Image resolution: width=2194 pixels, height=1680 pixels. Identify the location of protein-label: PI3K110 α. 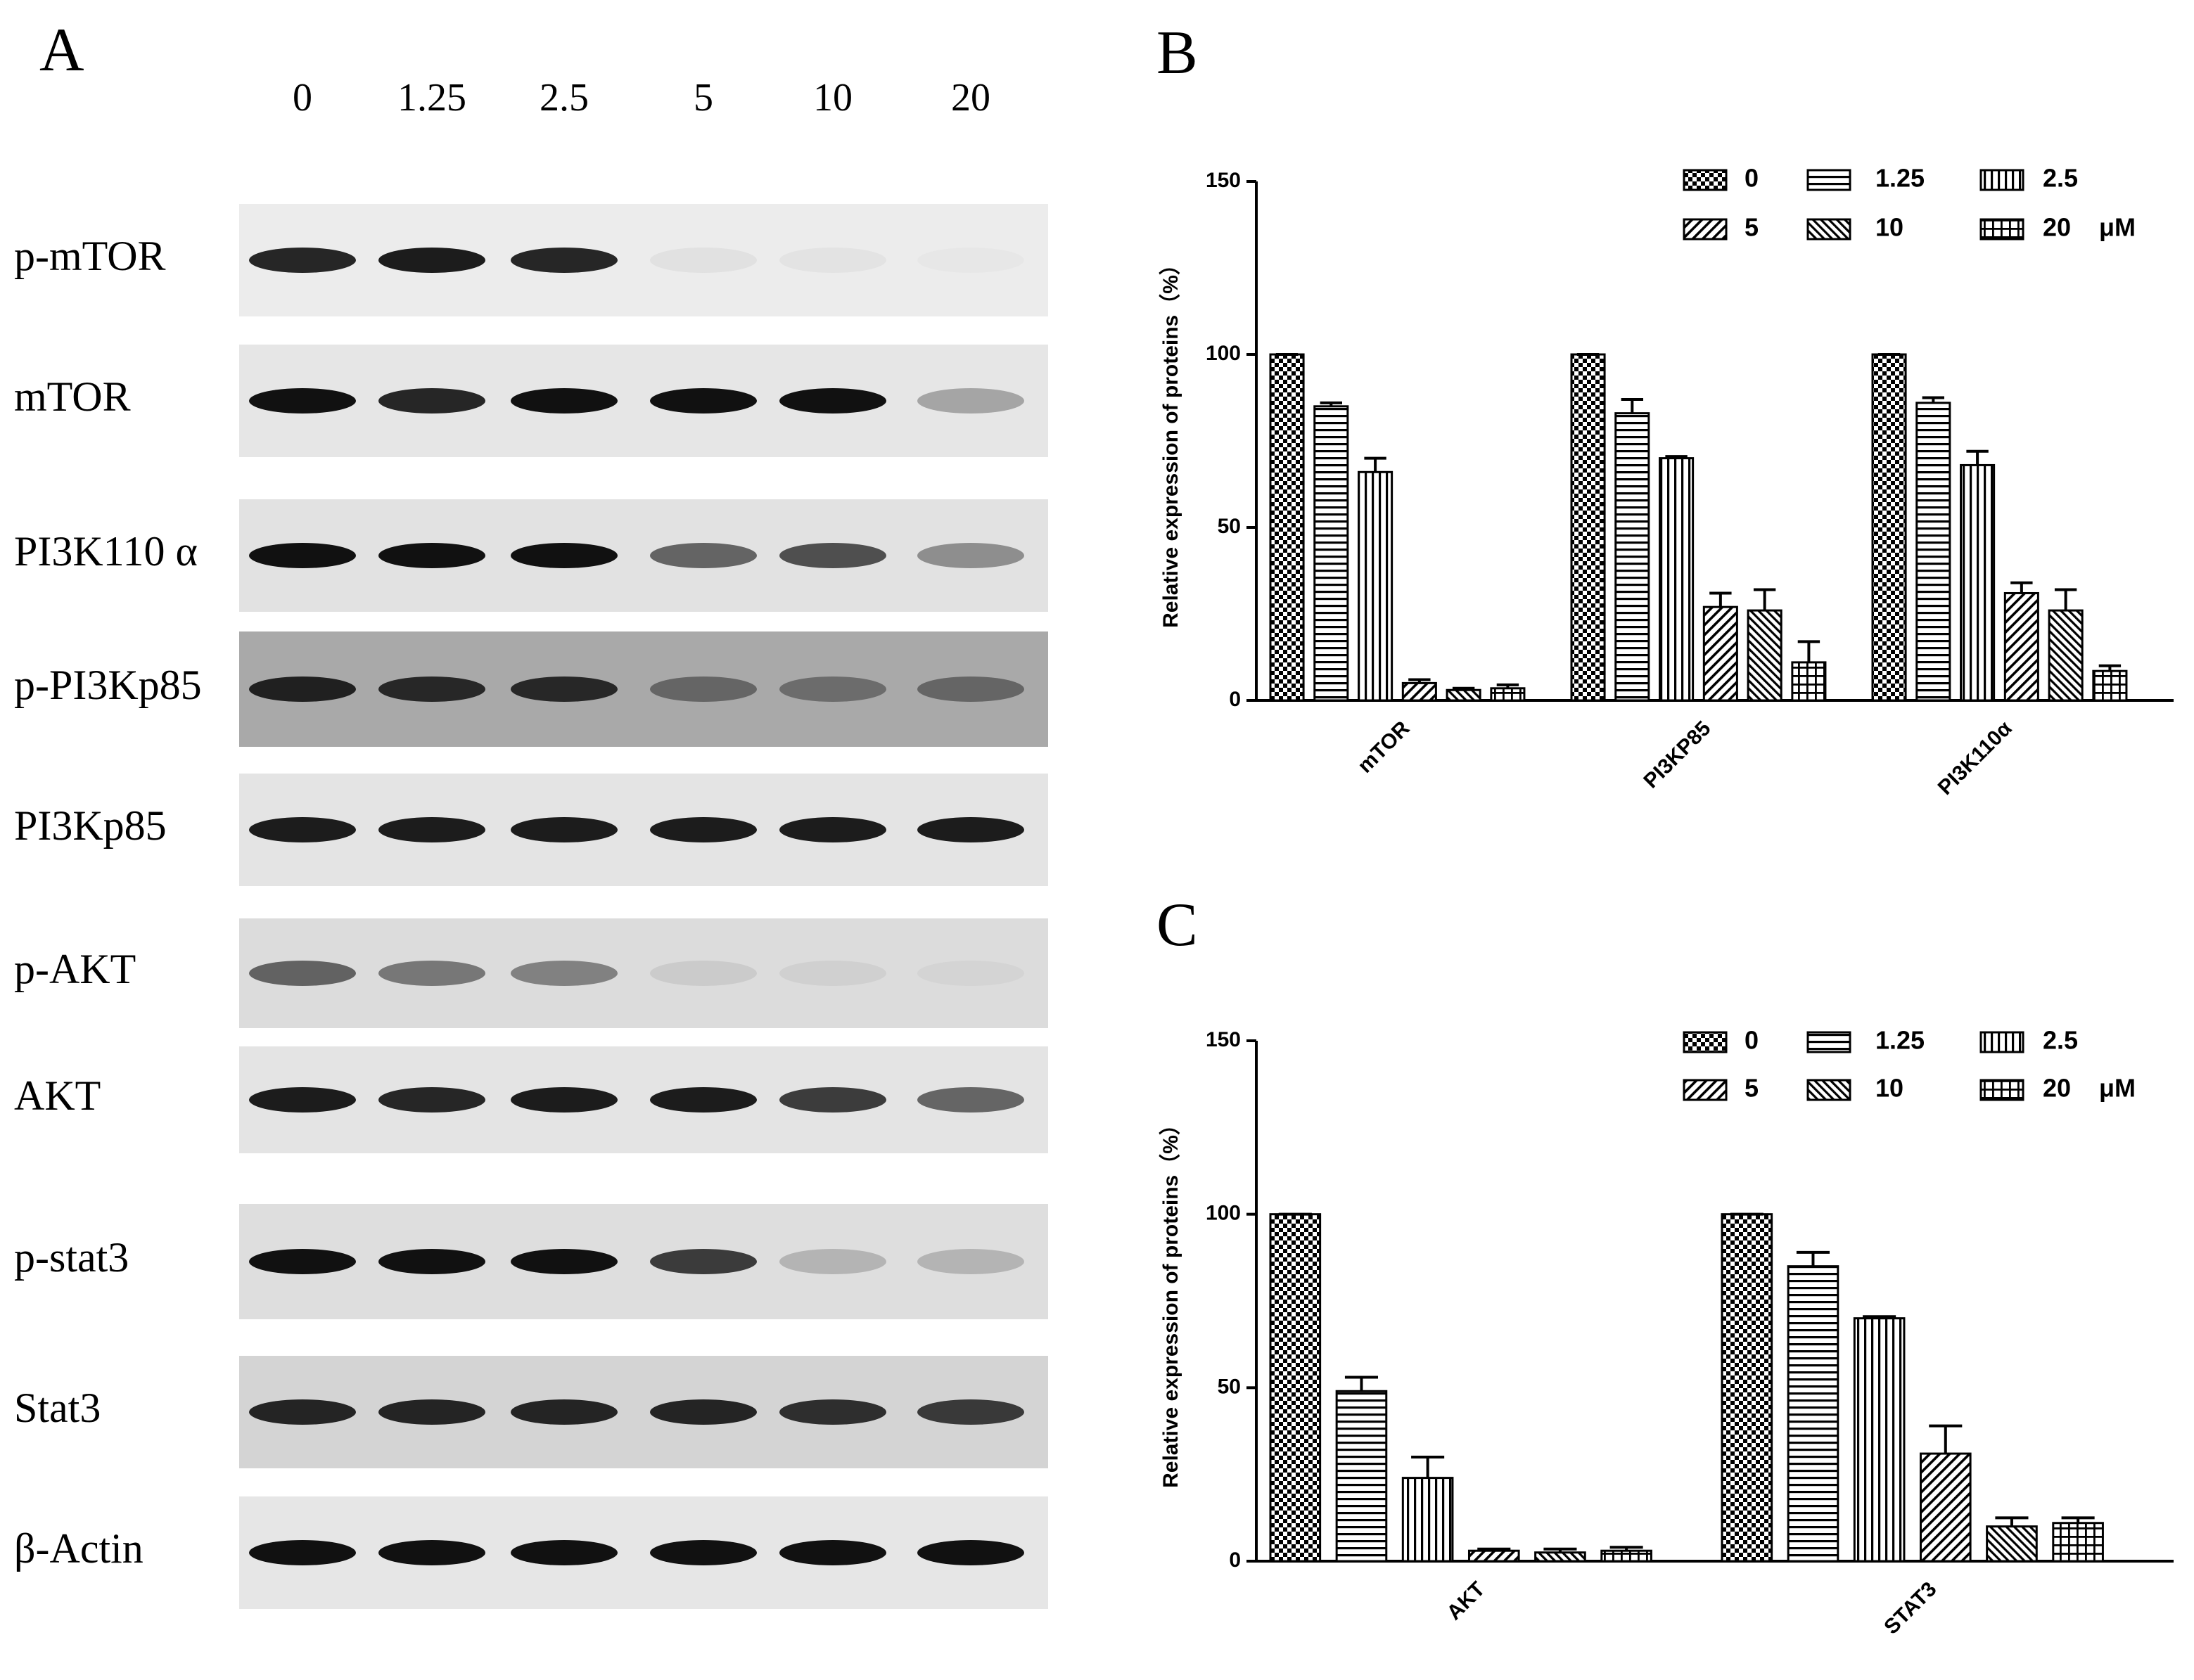
(106, 551).